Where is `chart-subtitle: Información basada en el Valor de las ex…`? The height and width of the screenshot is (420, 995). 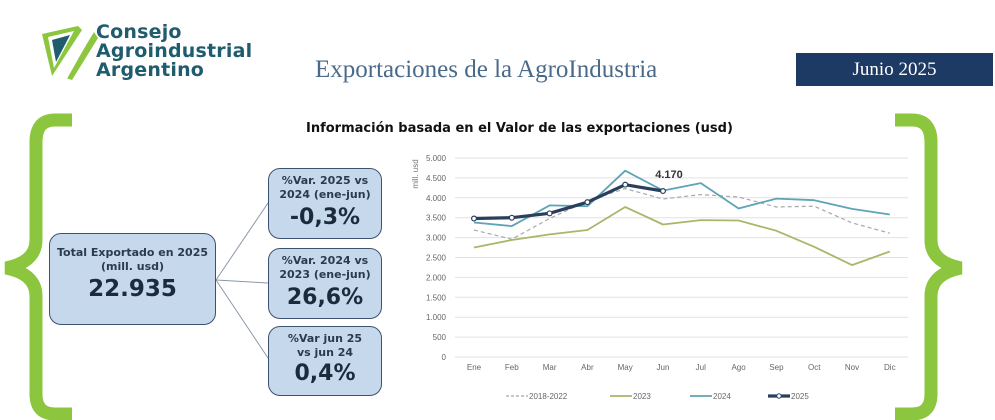 chart-subtitle: Información basada en el Valor de las ex… is located at coordinates (519, 128).